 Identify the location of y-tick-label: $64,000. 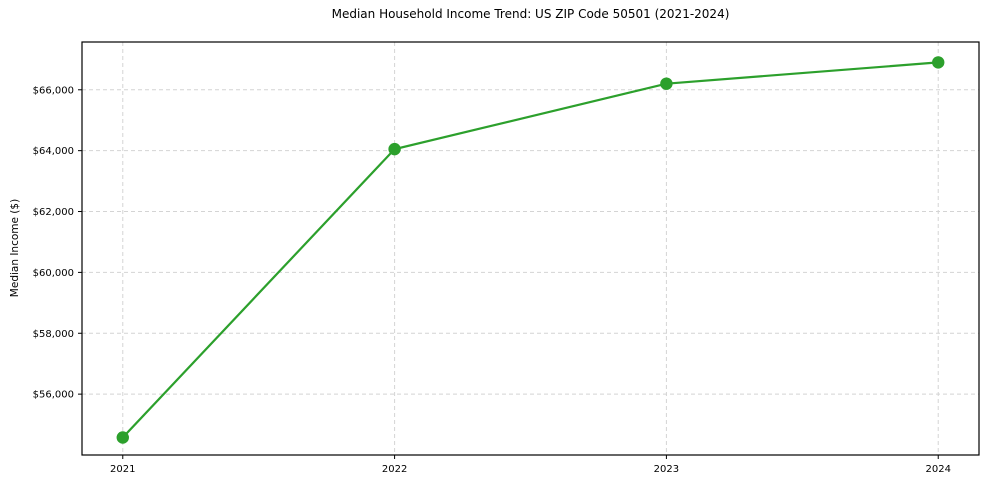
(53, 151).